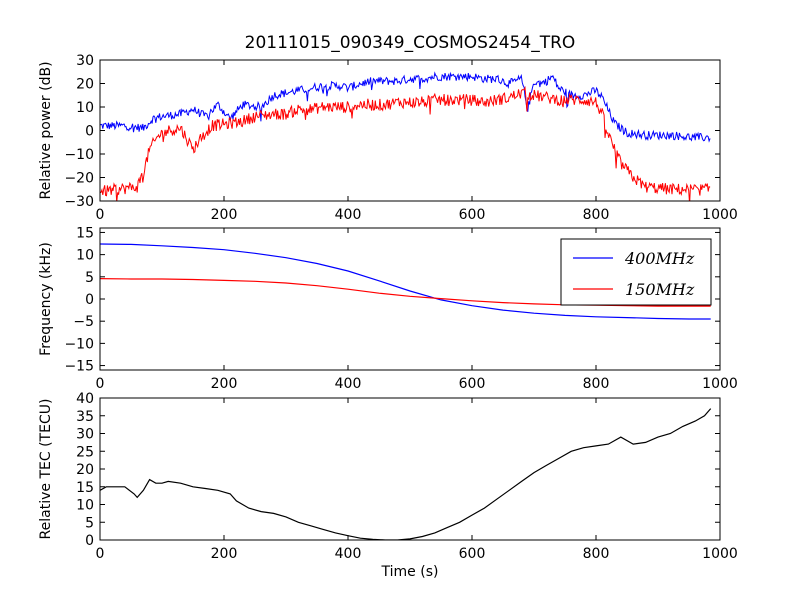 Image resolution: width=800 pixels, height=600 pixels. I want to click on legend-box, so click(636, 272).